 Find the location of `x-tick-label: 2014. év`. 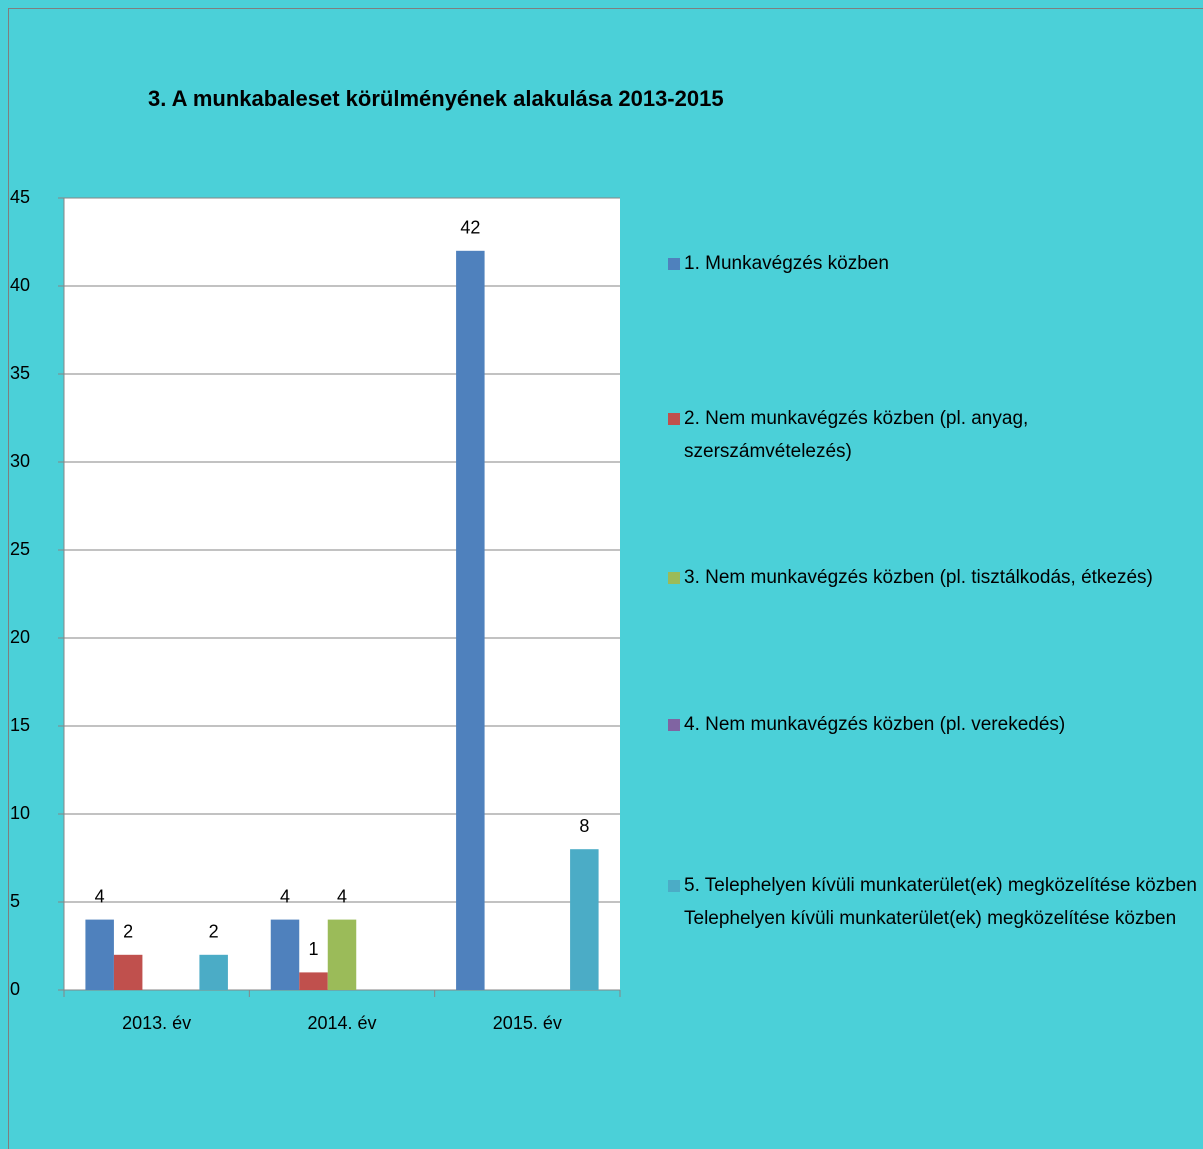

x-tick-label: 2014. év is located at coordinates (341, 1023).